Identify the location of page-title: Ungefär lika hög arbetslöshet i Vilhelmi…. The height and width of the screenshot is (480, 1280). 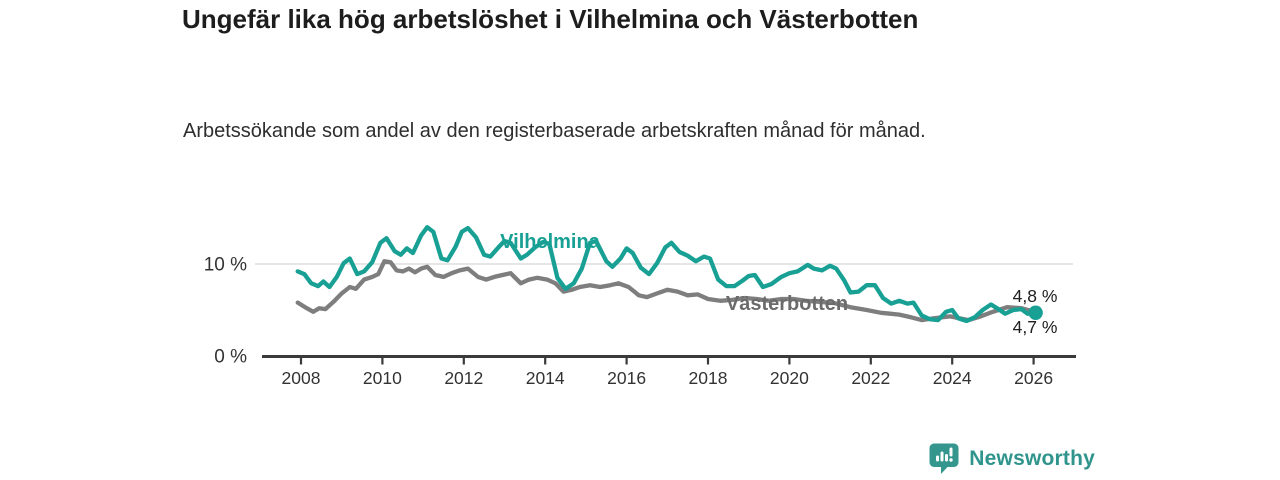
(550, 19).